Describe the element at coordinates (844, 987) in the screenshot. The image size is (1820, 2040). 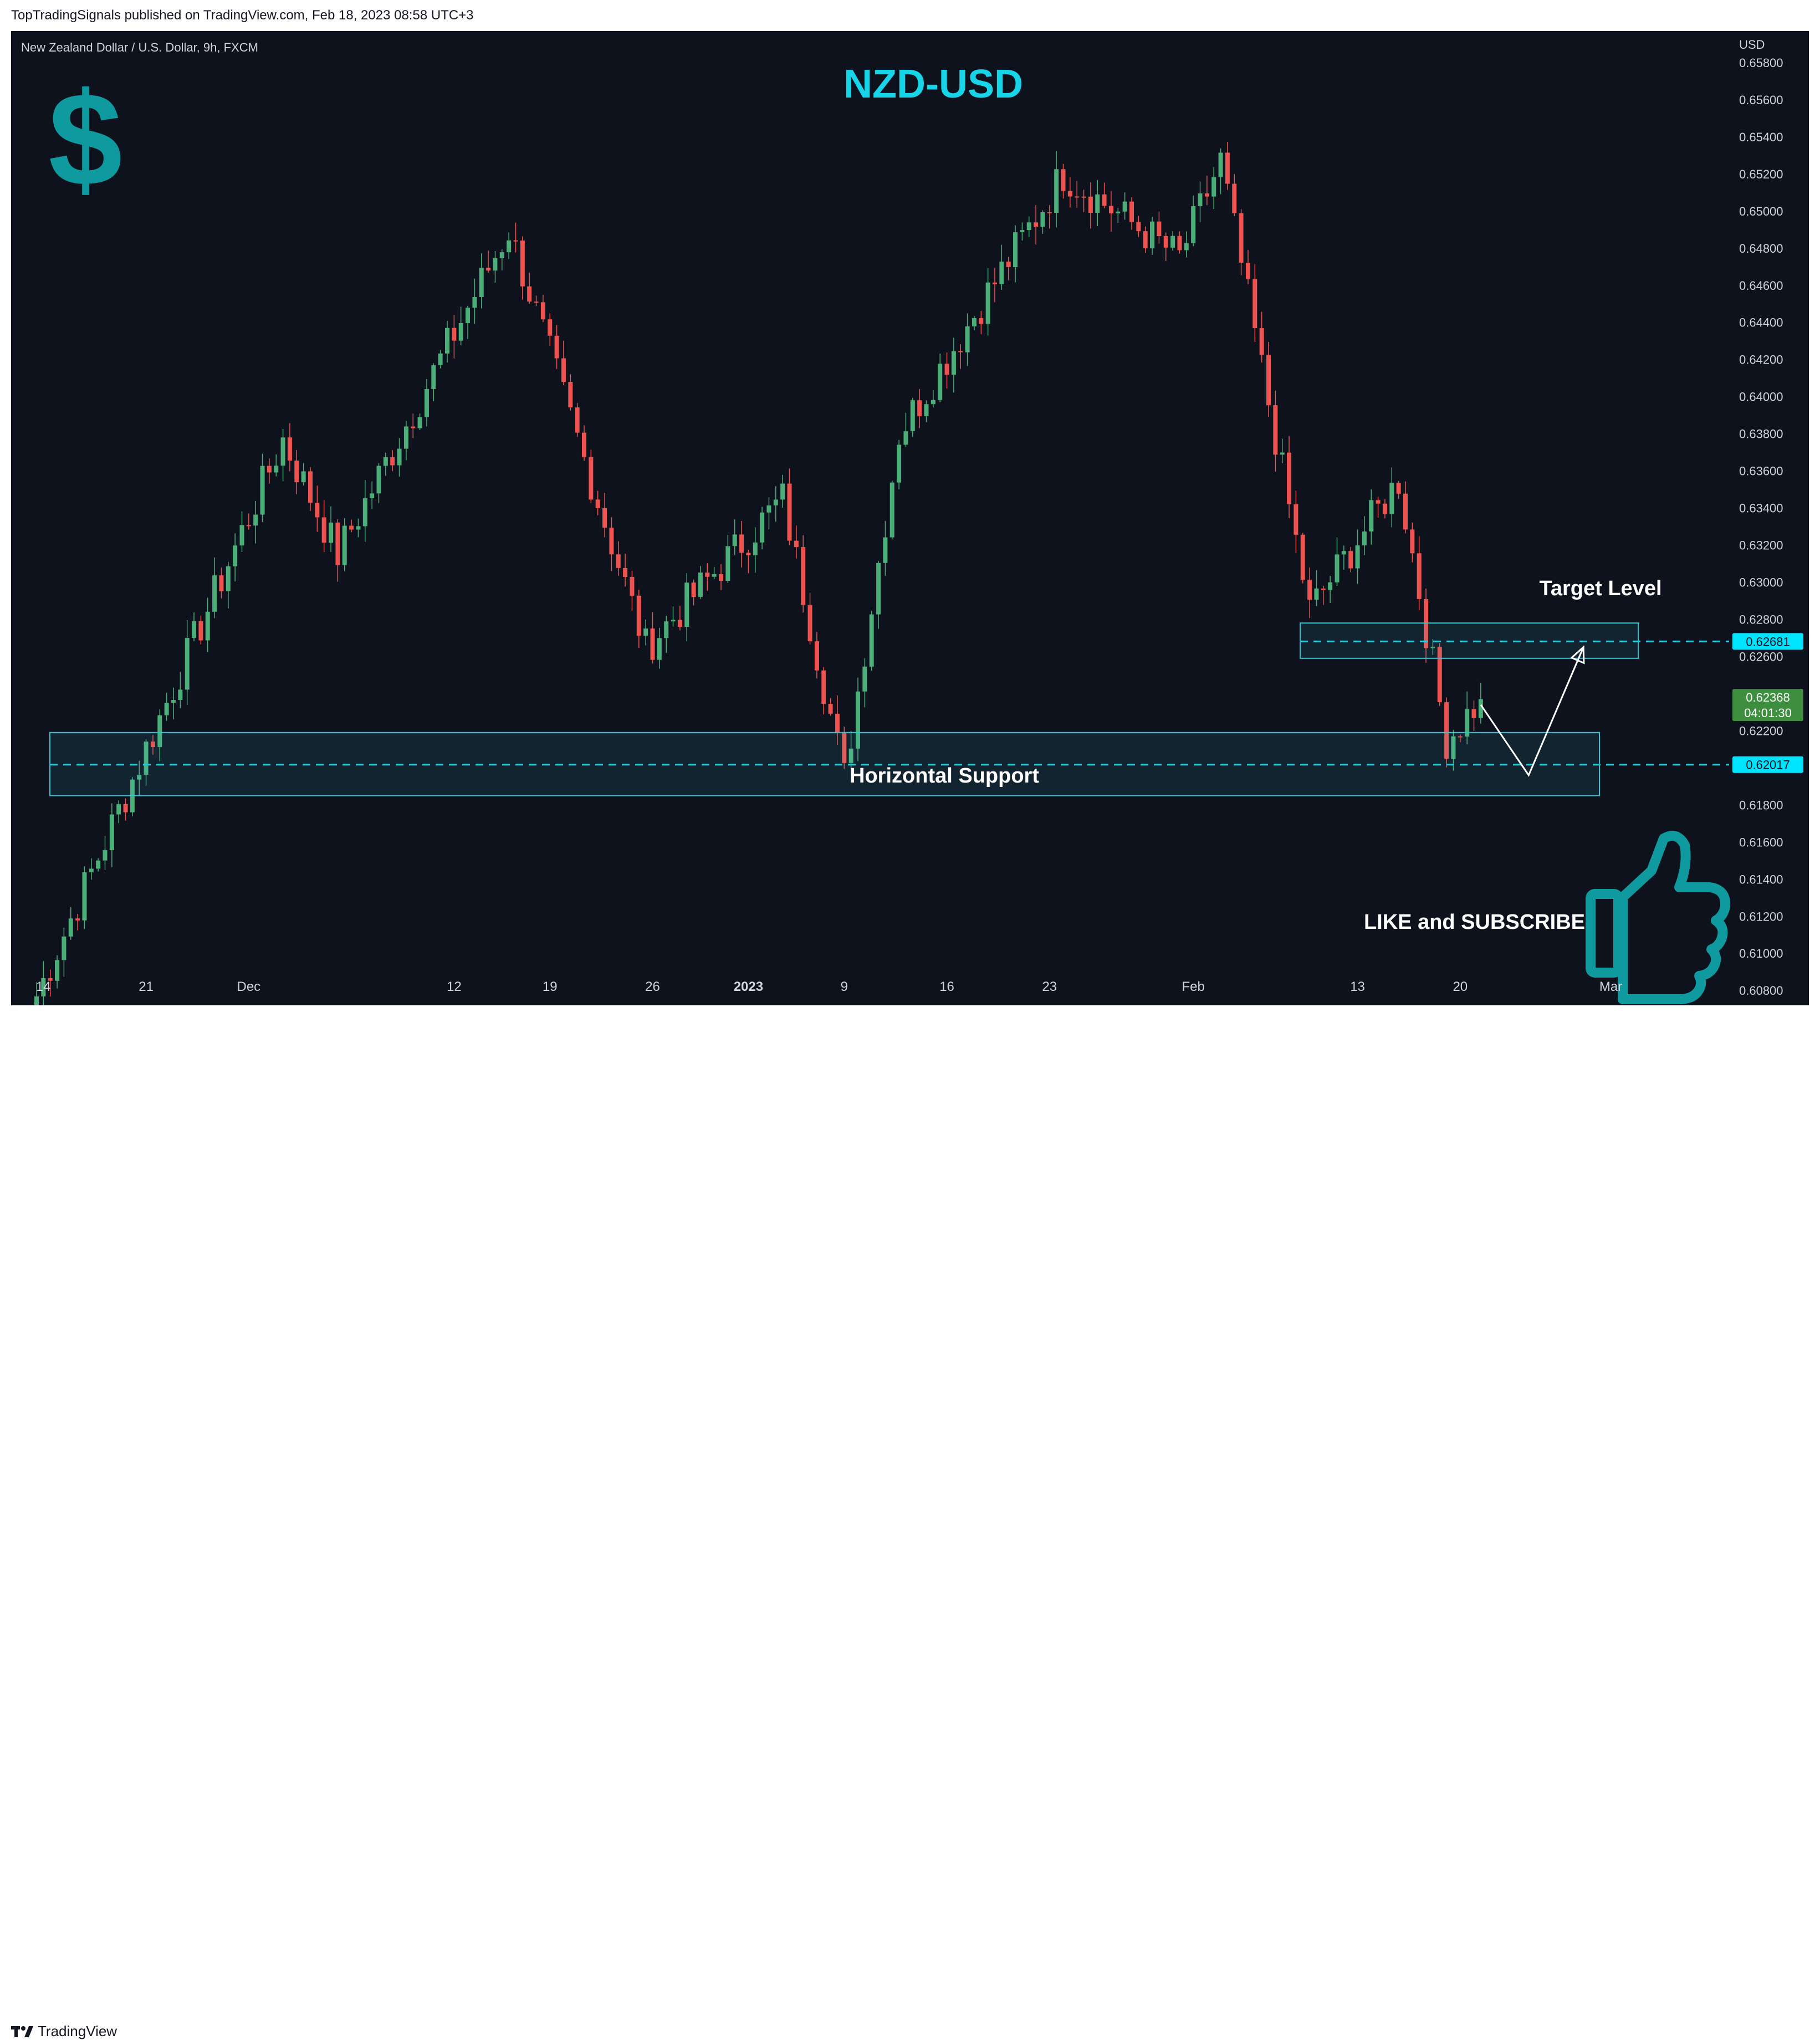
I see `time-tick-label: 9` at that location.